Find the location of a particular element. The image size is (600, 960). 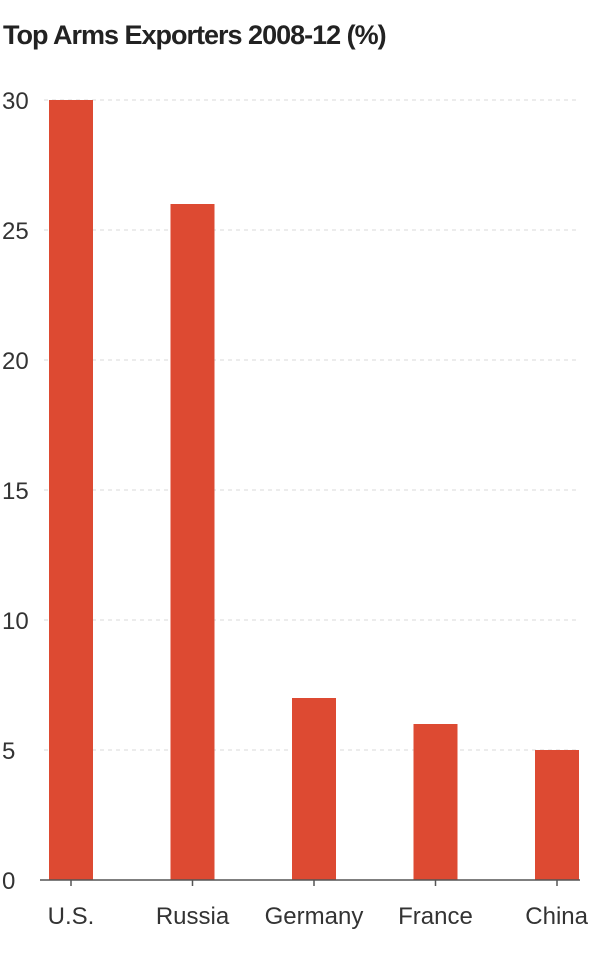

y-axis-tick-labels: 0 5 10 15 20 25 30 is located at coordinates (15, 491).